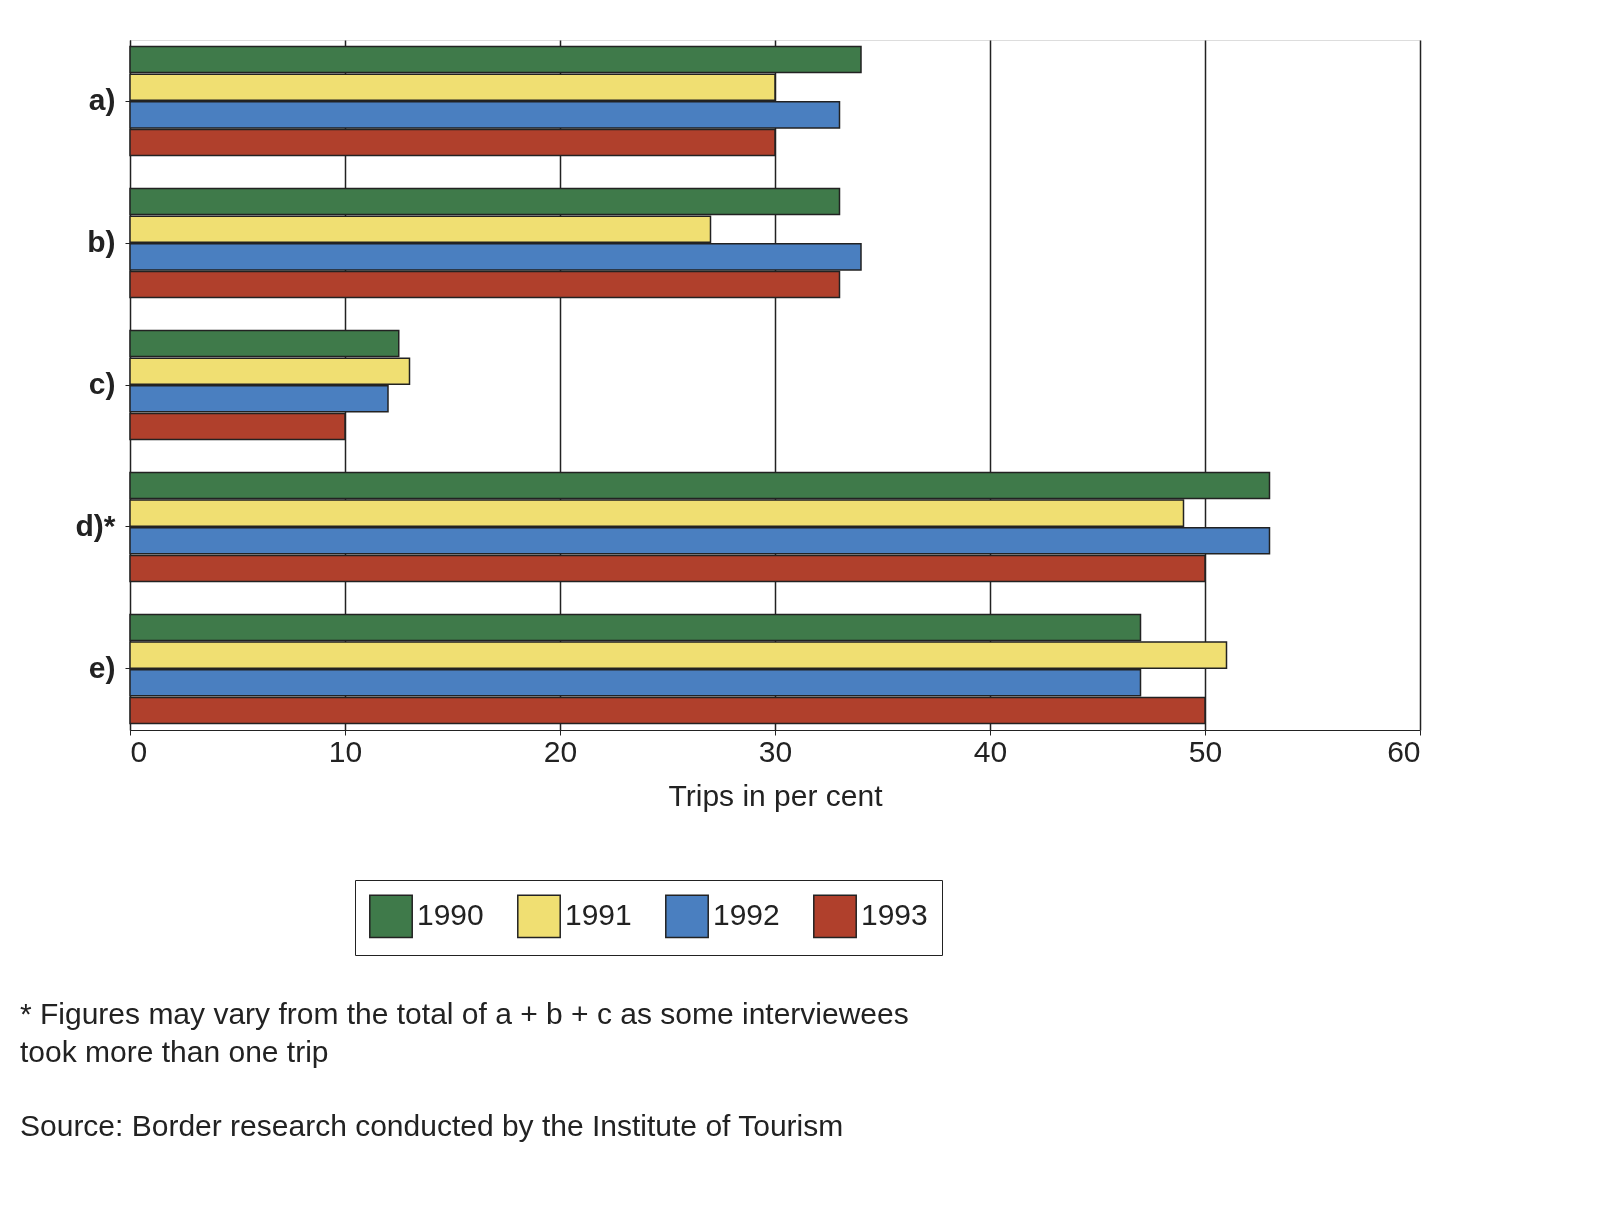 This screenshot has width=1603, height=1216. I want to click on x-axis-title: Trips in per cent, so click(776, 795).